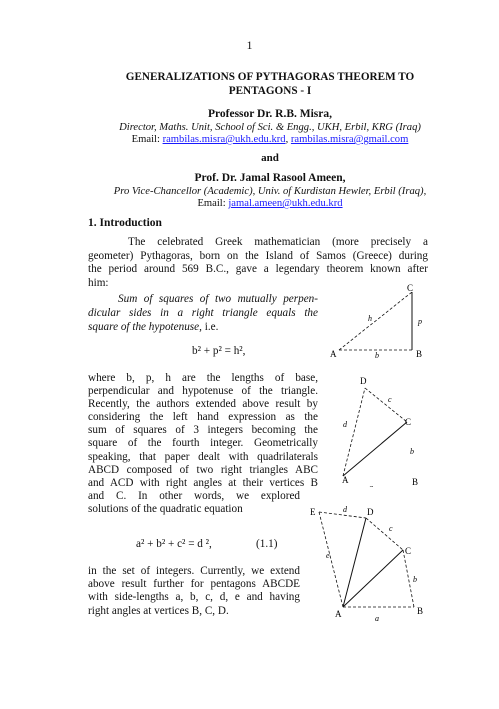 Image resolution: width=499 pixels, height=709 pixels. I want to click on author2-email-label: Email:, so click(211, 203).